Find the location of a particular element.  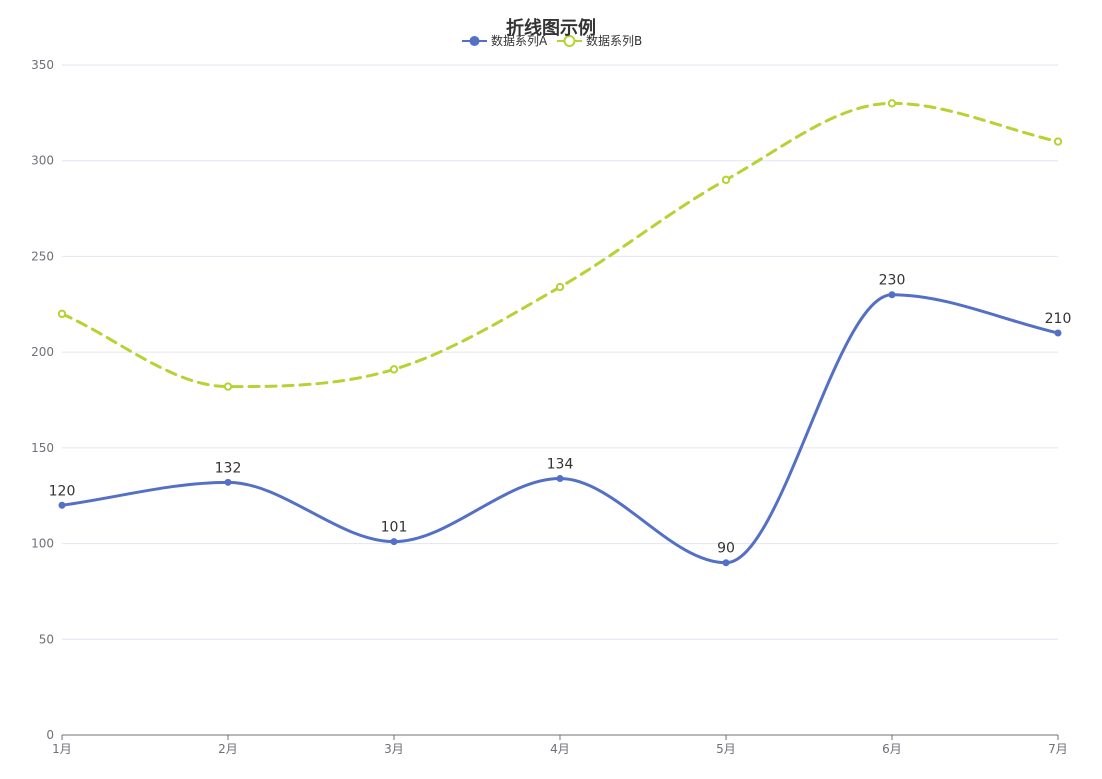

y-tick-label: 200 is located at coordinates (42, 352).